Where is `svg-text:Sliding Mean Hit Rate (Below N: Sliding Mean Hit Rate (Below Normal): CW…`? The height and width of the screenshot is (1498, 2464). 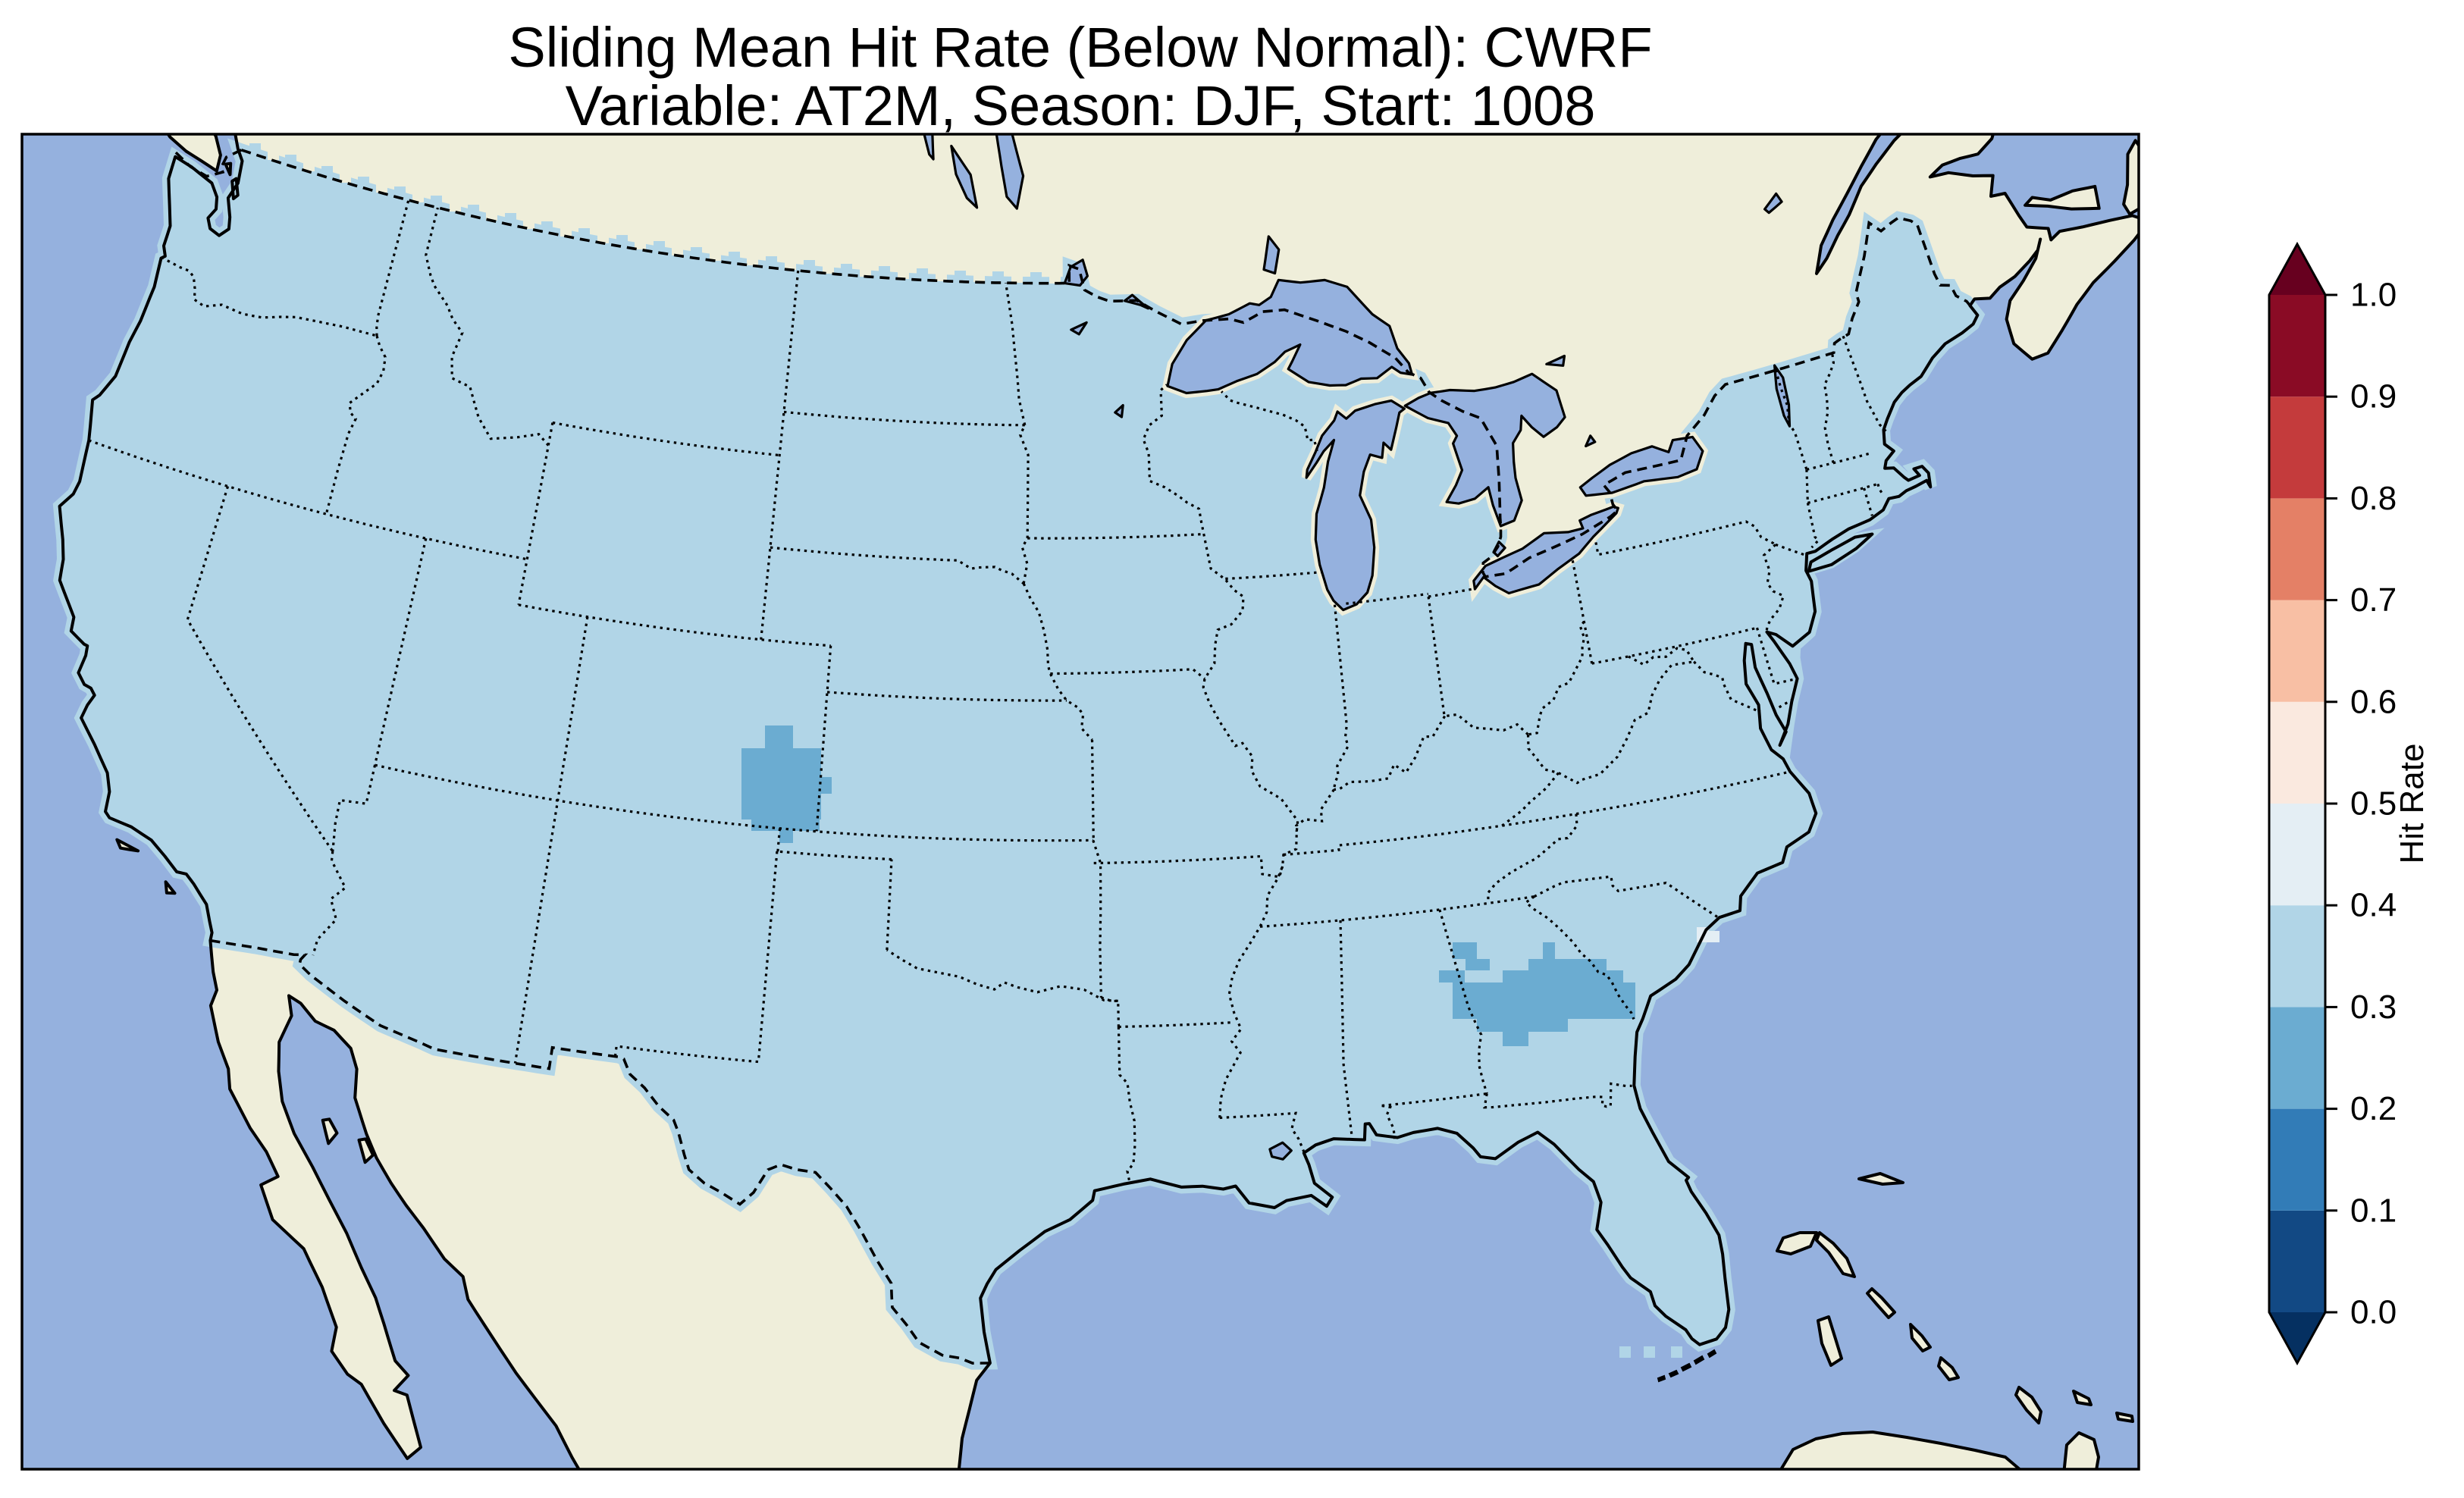
svg-text:Sliding Mean Hit Rate (Below N: Sliding Mean Hit Rate (Below Normal): CW… is located at coordinates (1080, 47).